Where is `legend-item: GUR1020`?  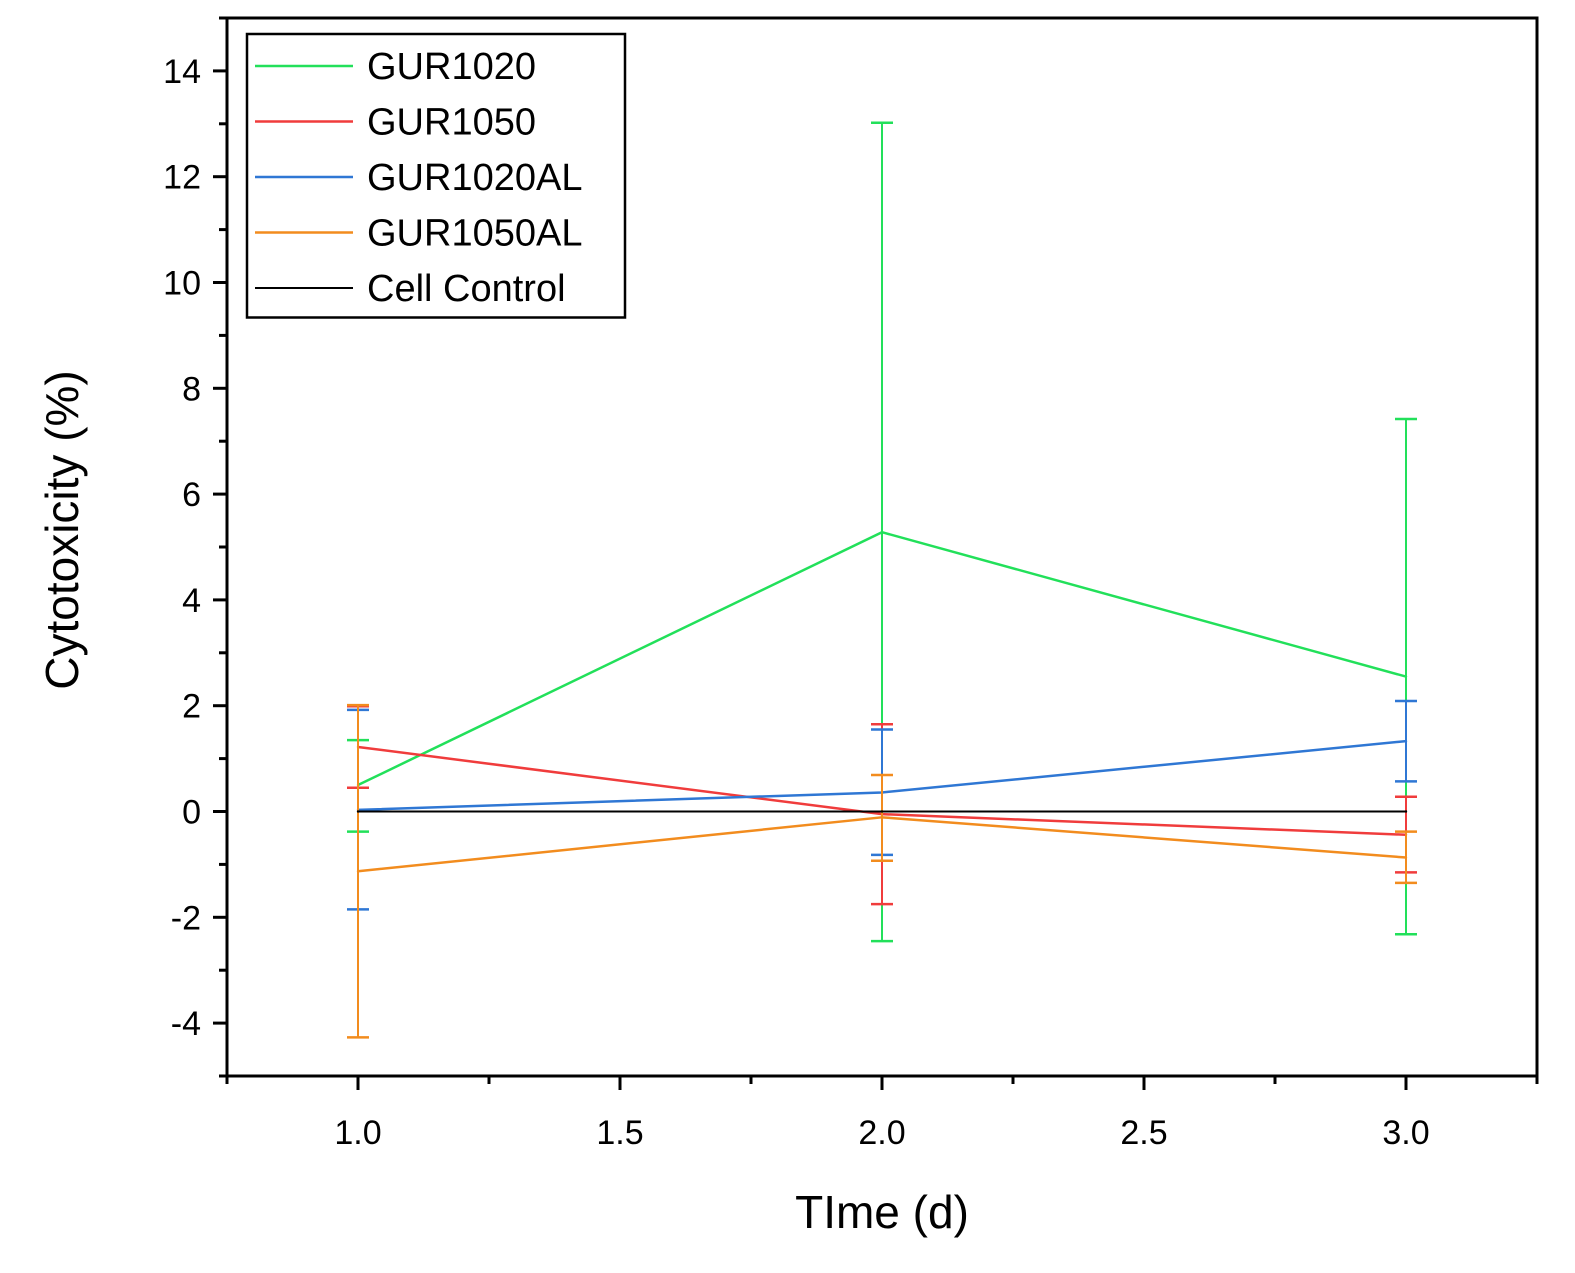 legend-item: GUR1020 is located at coordinates (395, 67).